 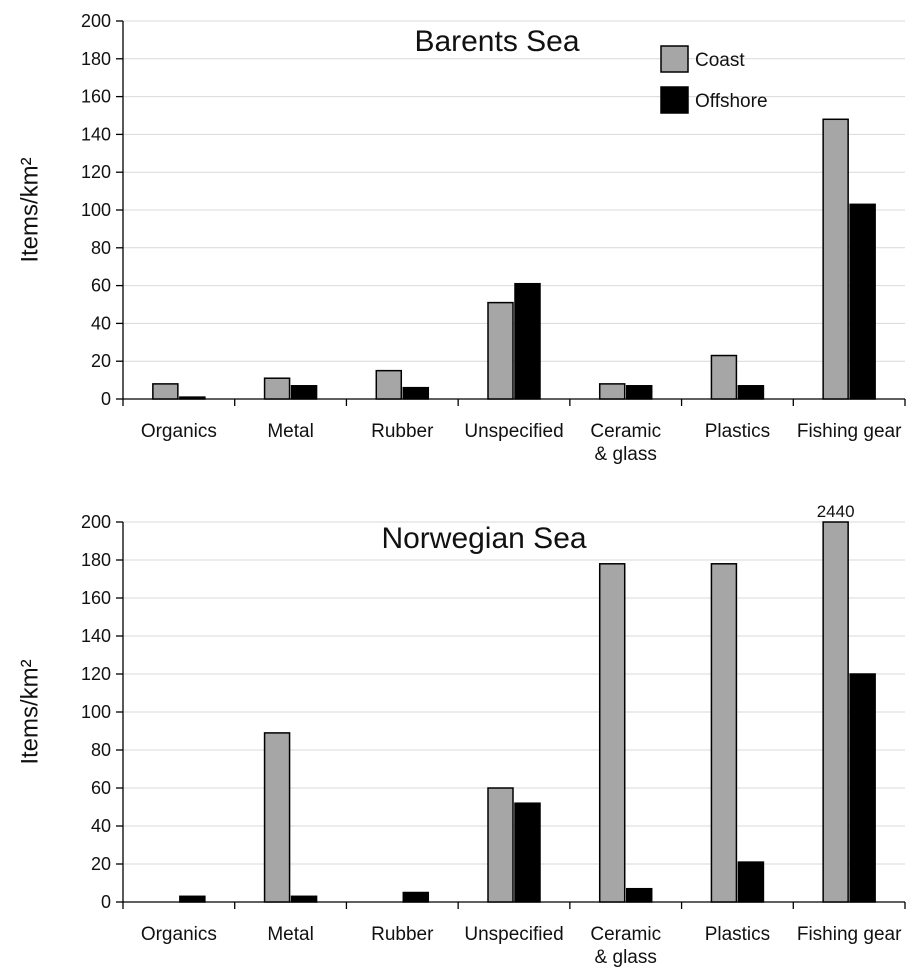 I want to click on legend-label-offshore: Offshore, so click(x=731, y=101).